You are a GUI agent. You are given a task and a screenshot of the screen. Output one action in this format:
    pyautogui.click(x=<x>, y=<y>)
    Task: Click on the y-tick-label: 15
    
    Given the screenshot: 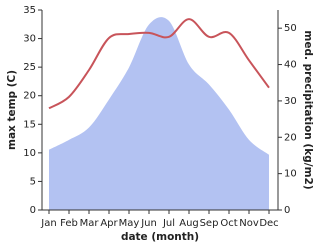 What is the action you would take?
    pyautogui.click(x=29, y=124)
    